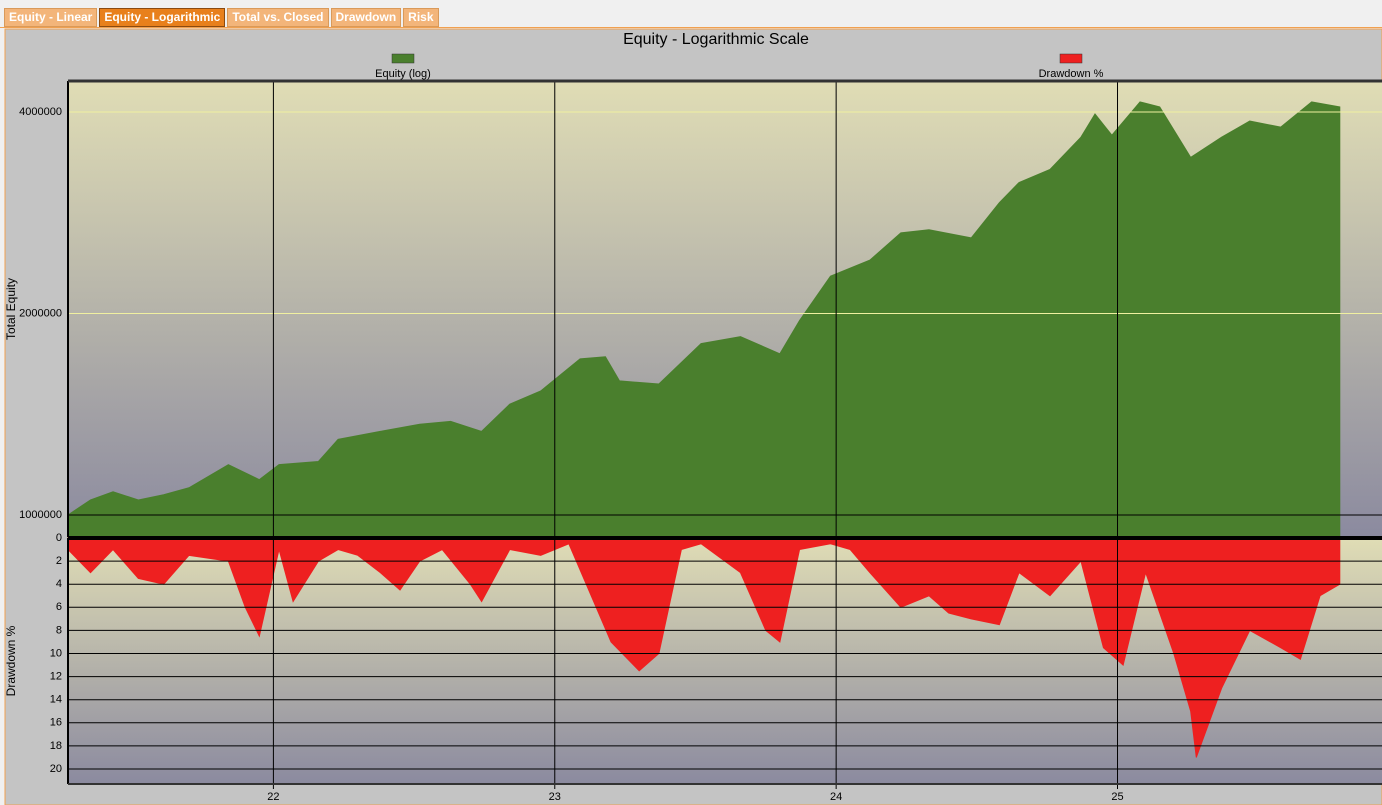  What do you see at coordinates (716, 39) in the screenshot?
I see `chart-title: Equity - Logarithmic Scale` at bounding box center [716, 39].